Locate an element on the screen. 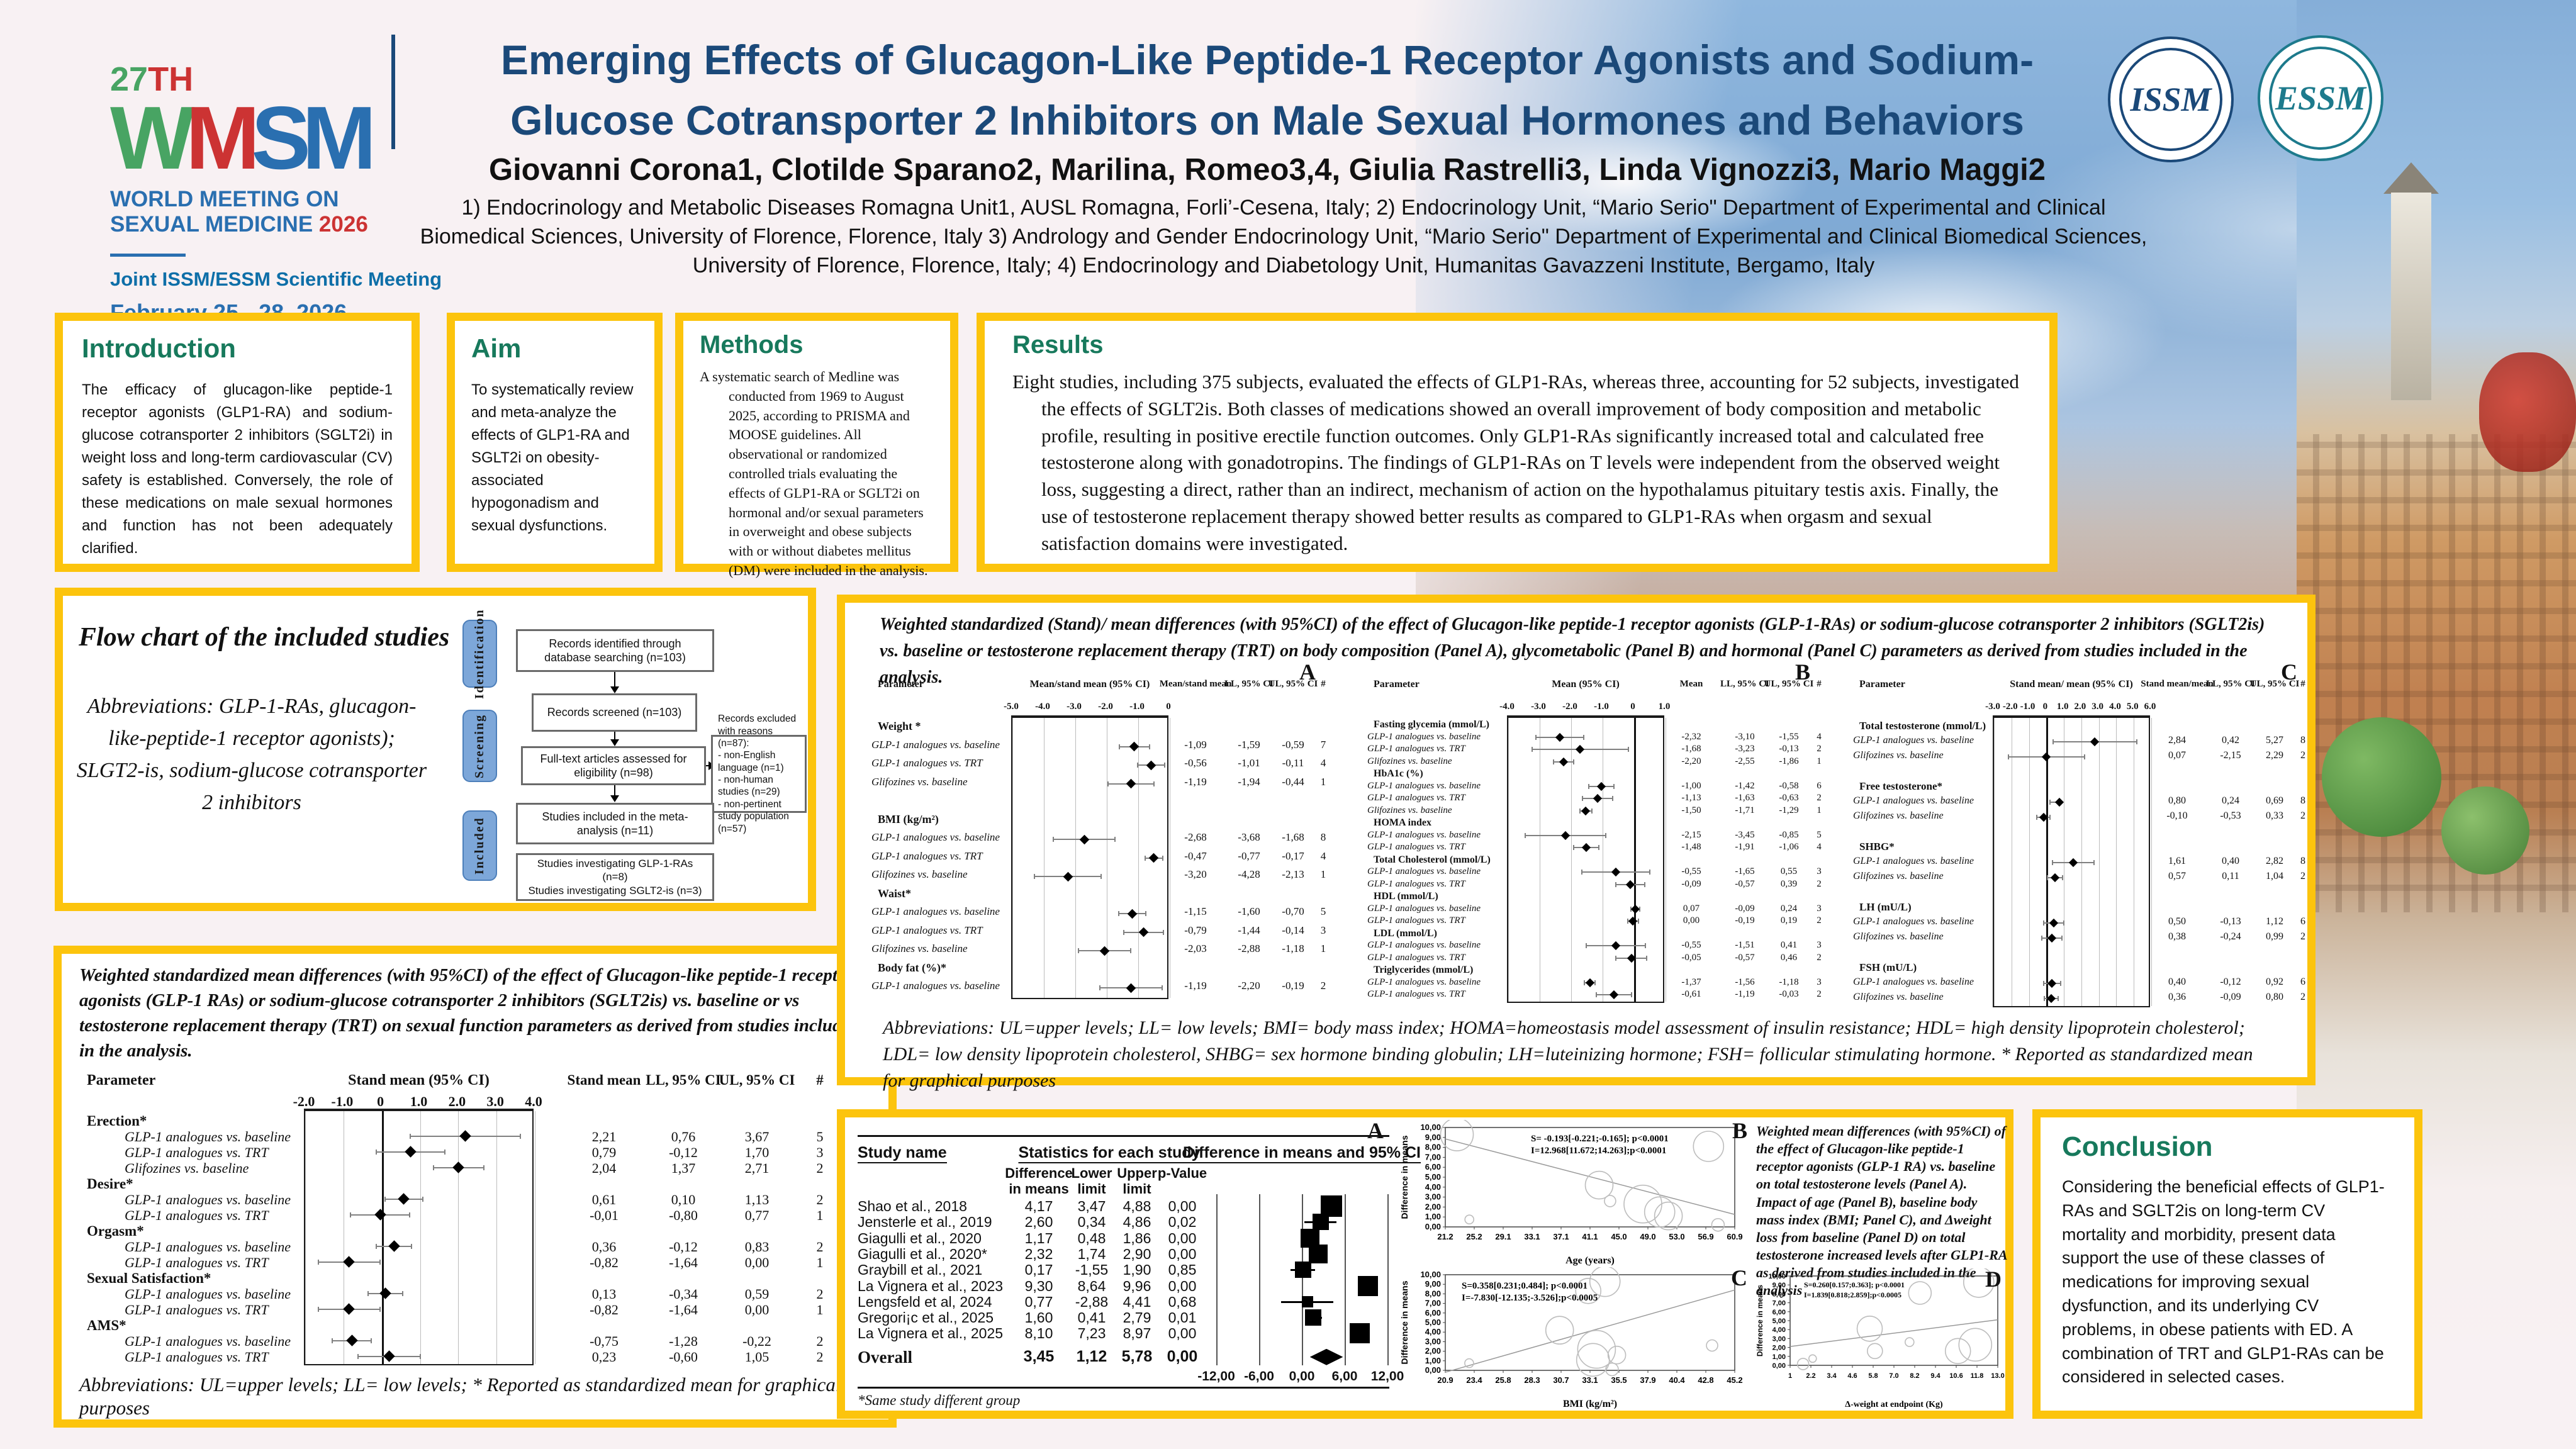 The height and width of the screenshot is (1449, 2576). forest-value: -1,18 is located at coordinates (1293, 948).